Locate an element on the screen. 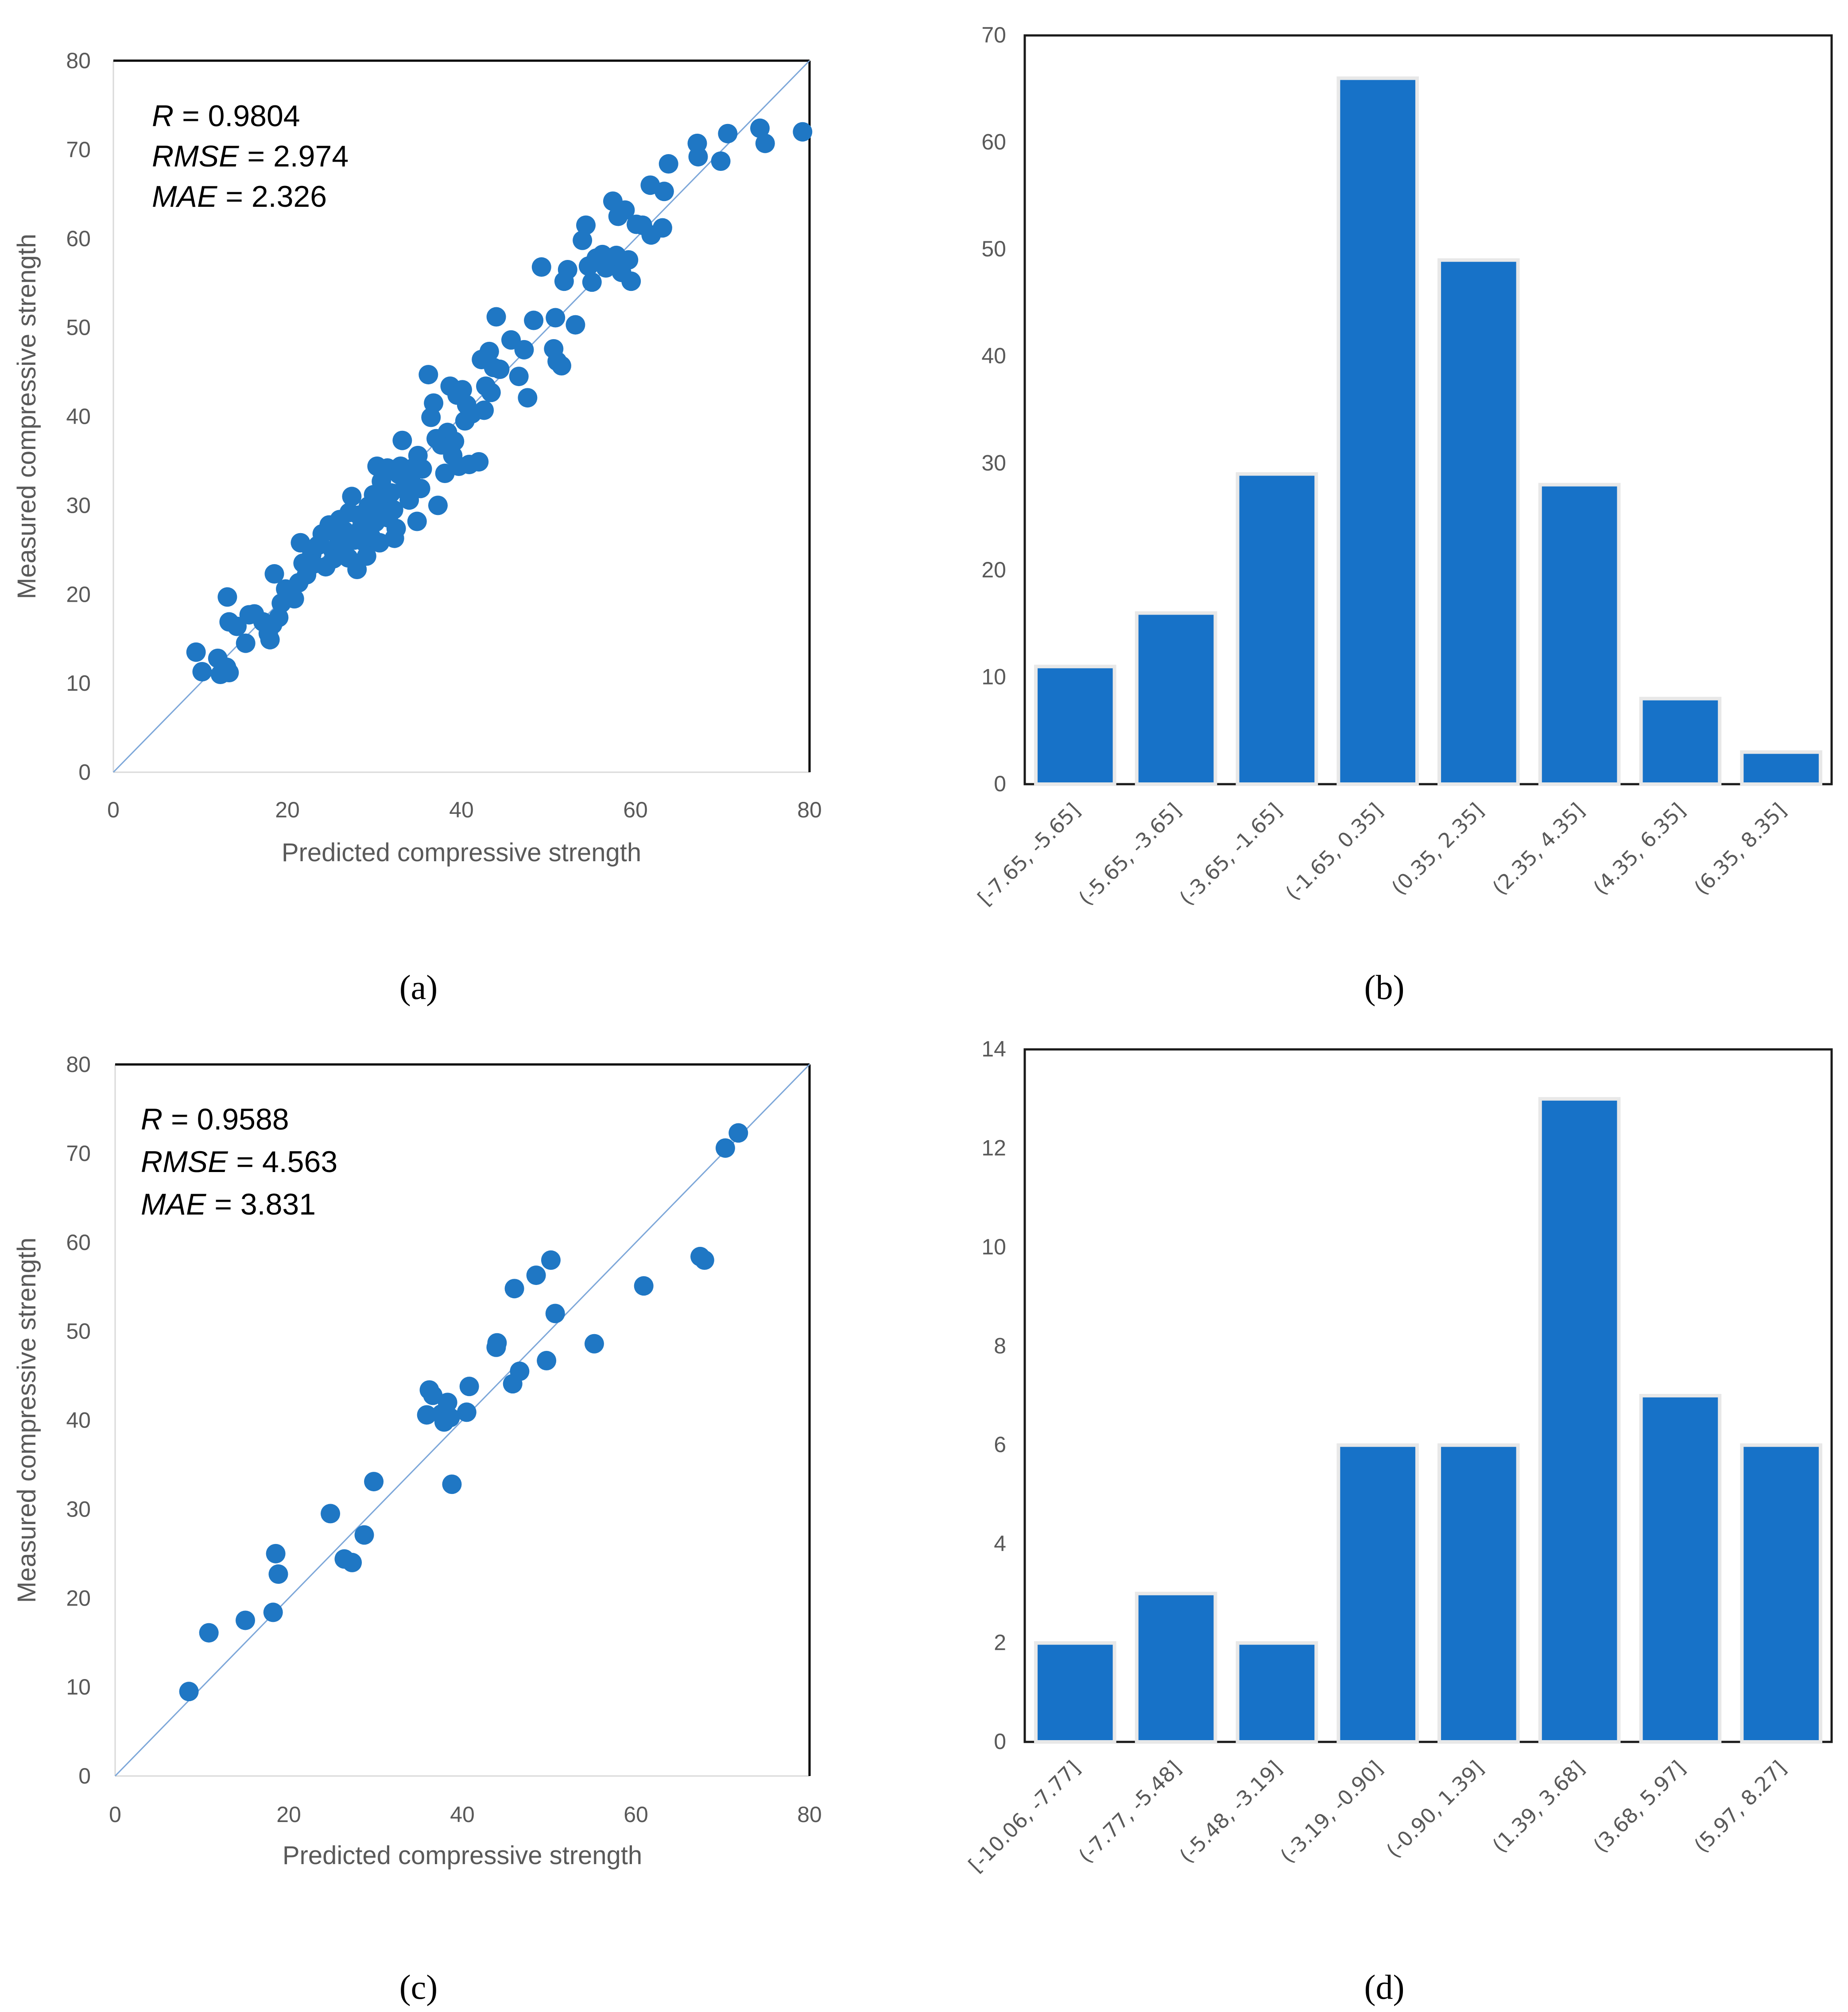  category-label: (-3.19, -0.90] is located at coordinates (1331, 1812).